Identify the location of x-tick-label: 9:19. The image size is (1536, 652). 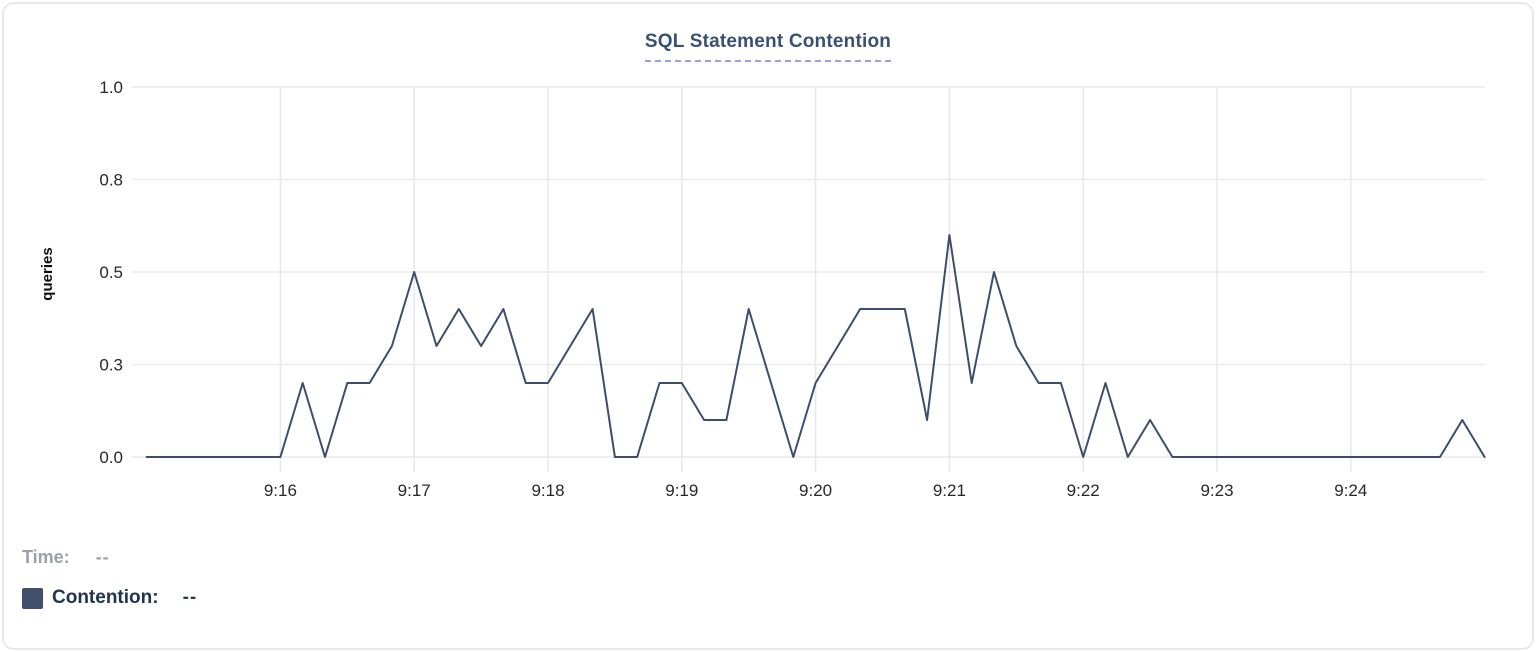
(681, 490).